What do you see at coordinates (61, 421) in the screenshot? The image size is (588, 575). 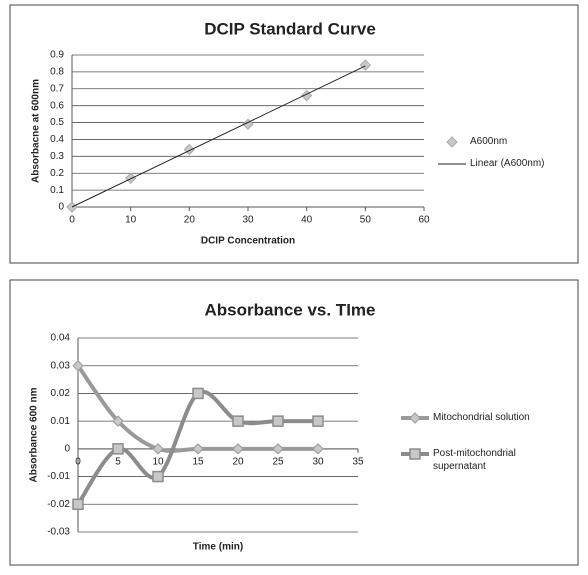 I see `y-tick-label: 0.01` at bounding box center [61, 421].